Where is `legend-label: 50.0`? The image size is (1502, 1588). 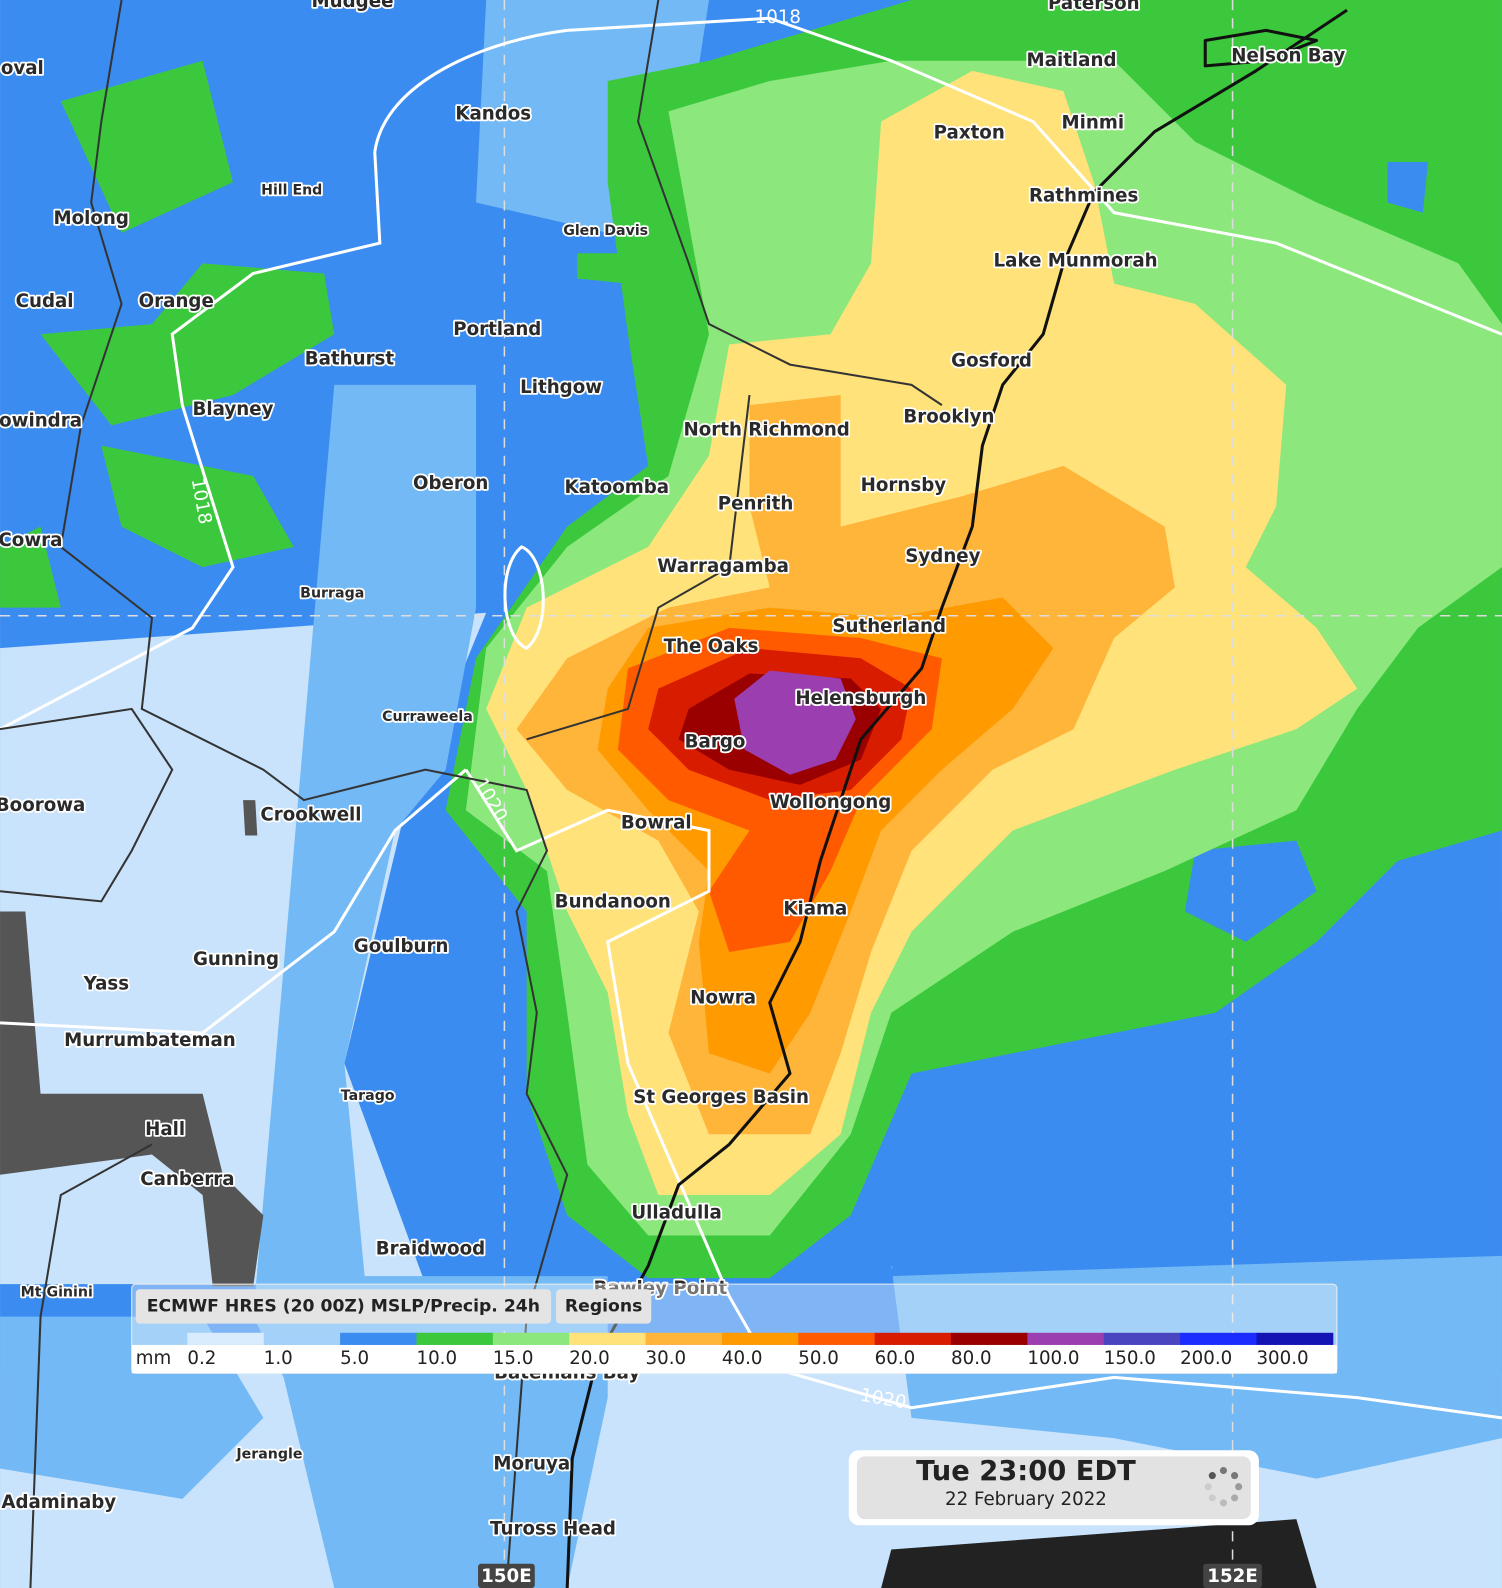 legend-label: 50.0 is located at coordinates (818, 1358).